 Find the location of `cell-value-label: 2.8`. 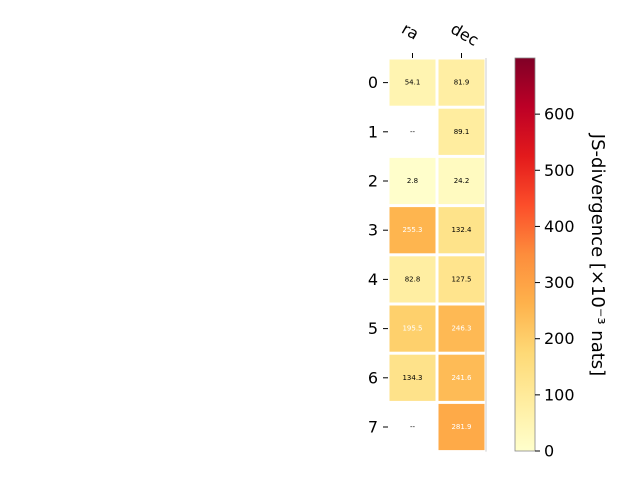

cell-value-label: 2.8 is located at coordinates (412, 181).